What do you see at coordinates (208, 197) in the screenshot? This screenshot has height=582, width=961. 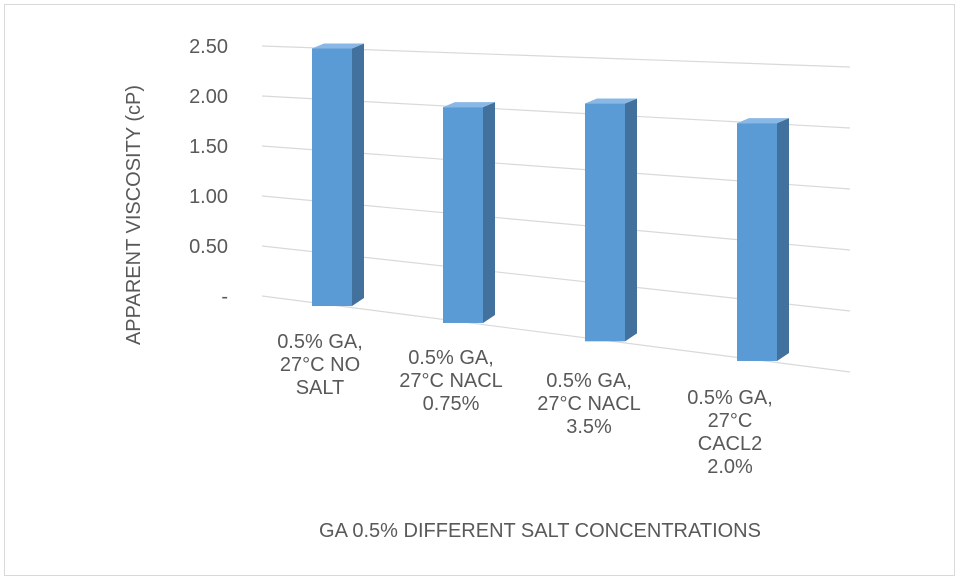 I see `y-tick-label: 1.00` at bounding box center [208, 197].